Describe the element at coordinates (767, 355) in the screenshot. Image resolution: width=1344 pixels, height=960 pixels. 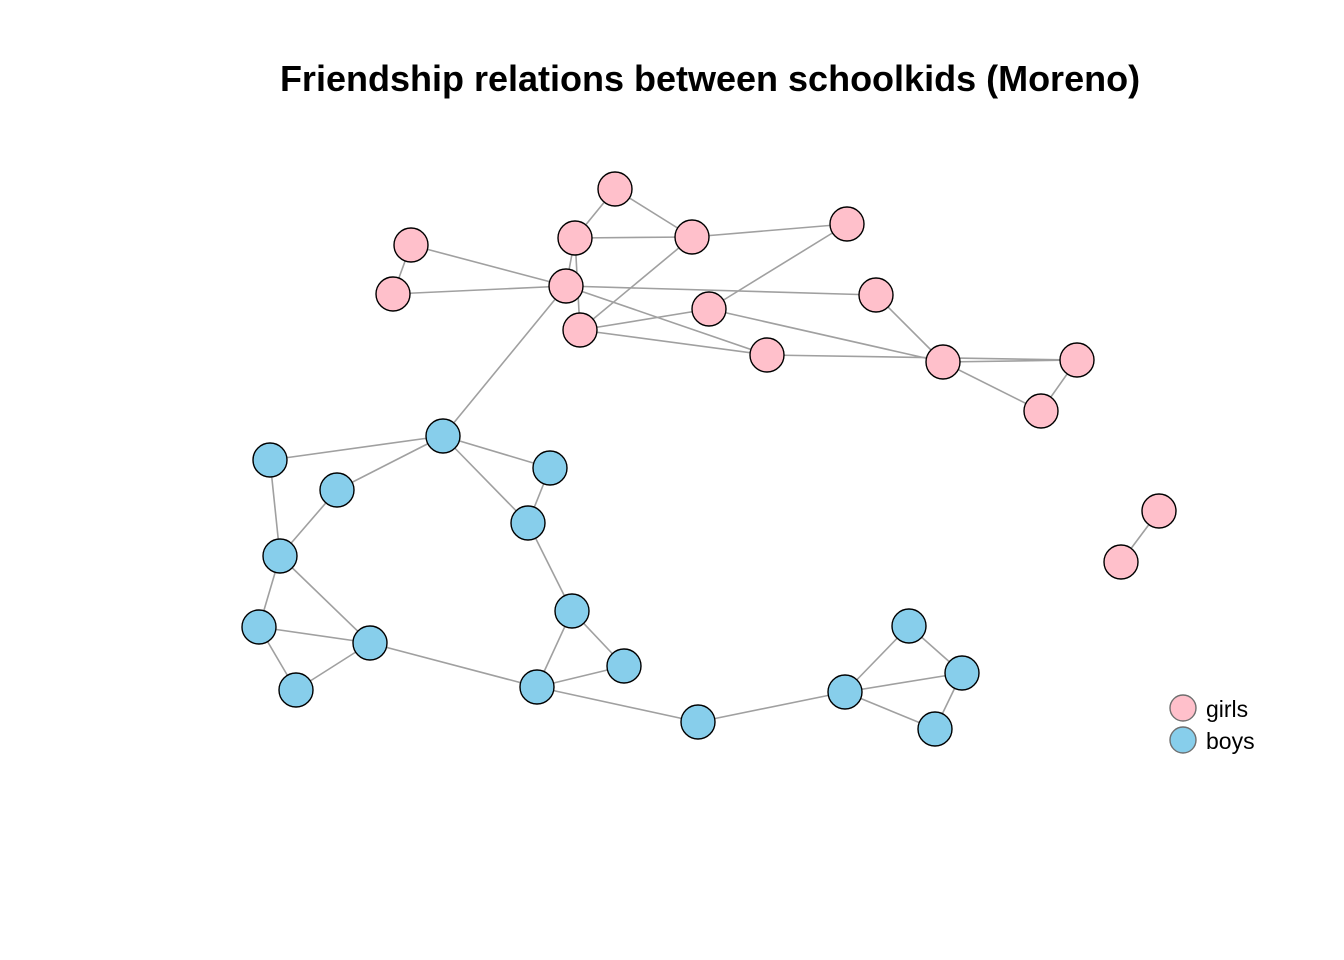
I see `node-girls-g10` at that location.